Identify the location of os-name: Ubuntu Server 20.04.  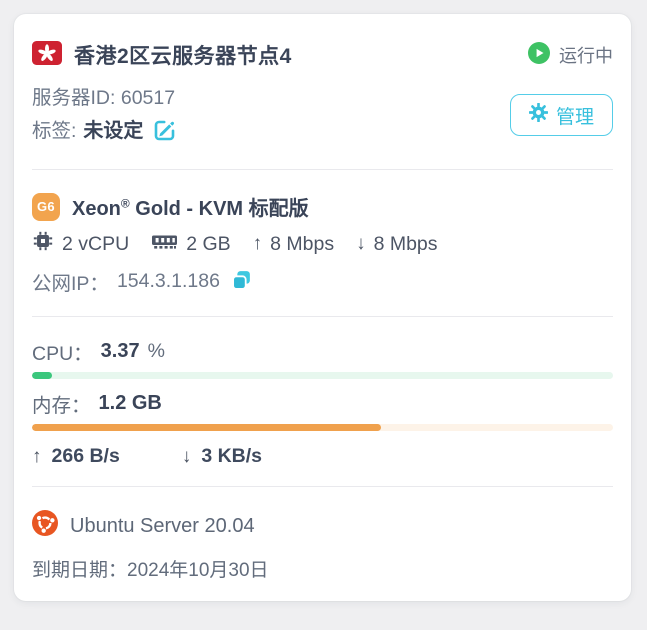
(162, 525).